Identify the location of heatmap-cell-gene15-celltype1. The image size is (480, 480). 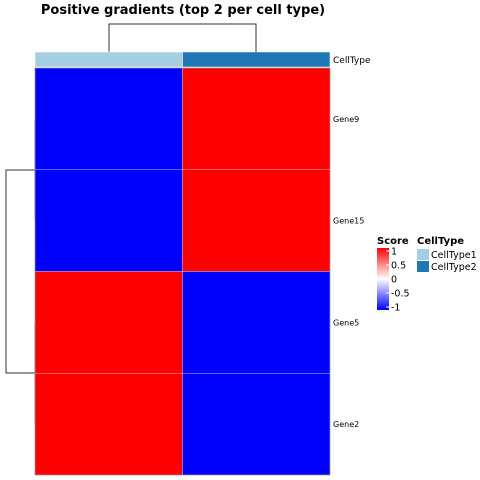
(108, 220).